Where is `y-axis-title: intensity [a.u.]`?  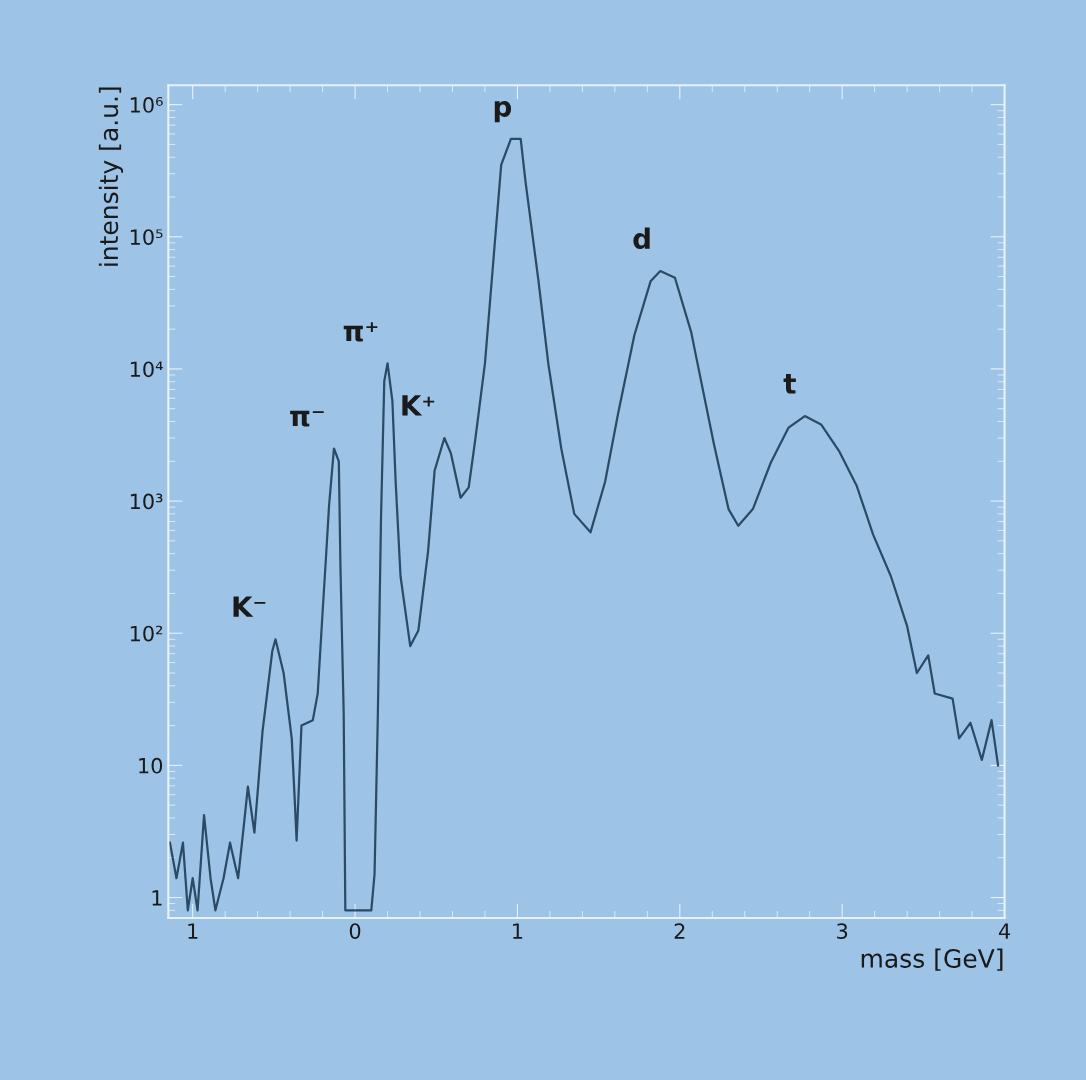
y-axis-title: intensity [a.u.] is located at coordinates (111, 176).